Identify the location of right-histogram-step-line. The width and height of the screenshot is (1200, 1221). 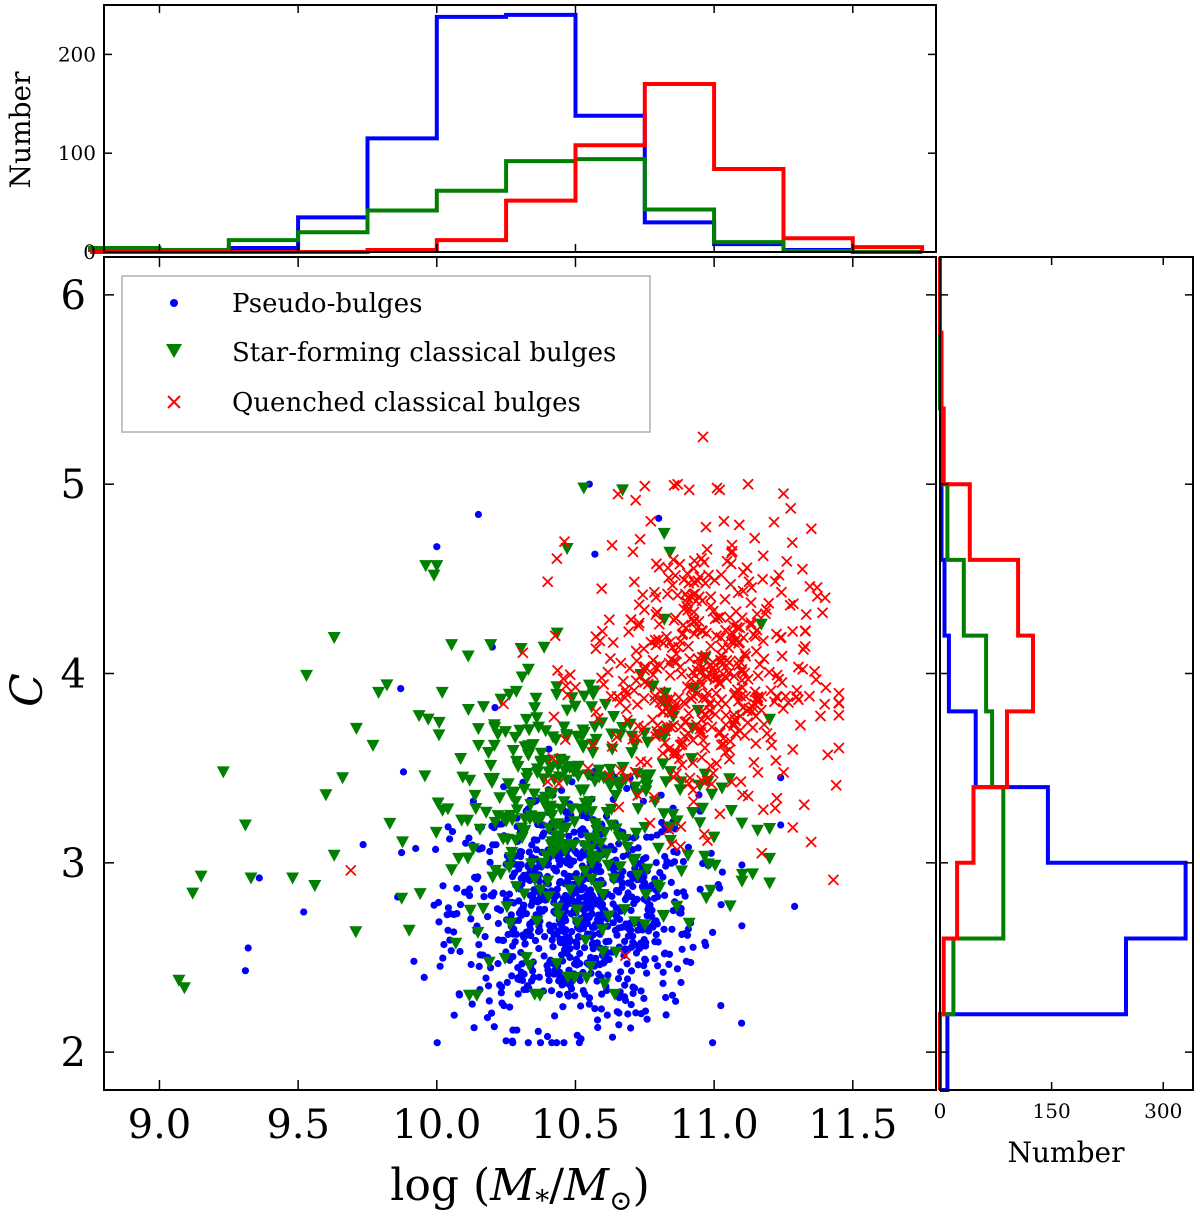
(986, 673).